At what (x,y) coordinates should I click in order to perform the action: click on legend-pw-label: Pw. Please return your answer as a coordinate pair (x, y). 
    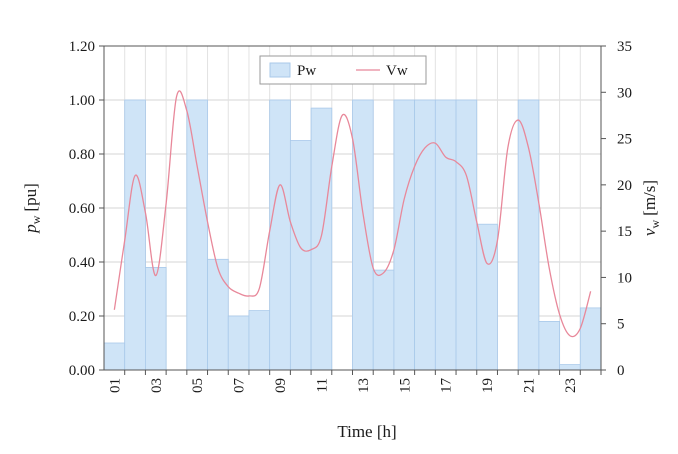
    Looking at the image, I should click on (306, 71).